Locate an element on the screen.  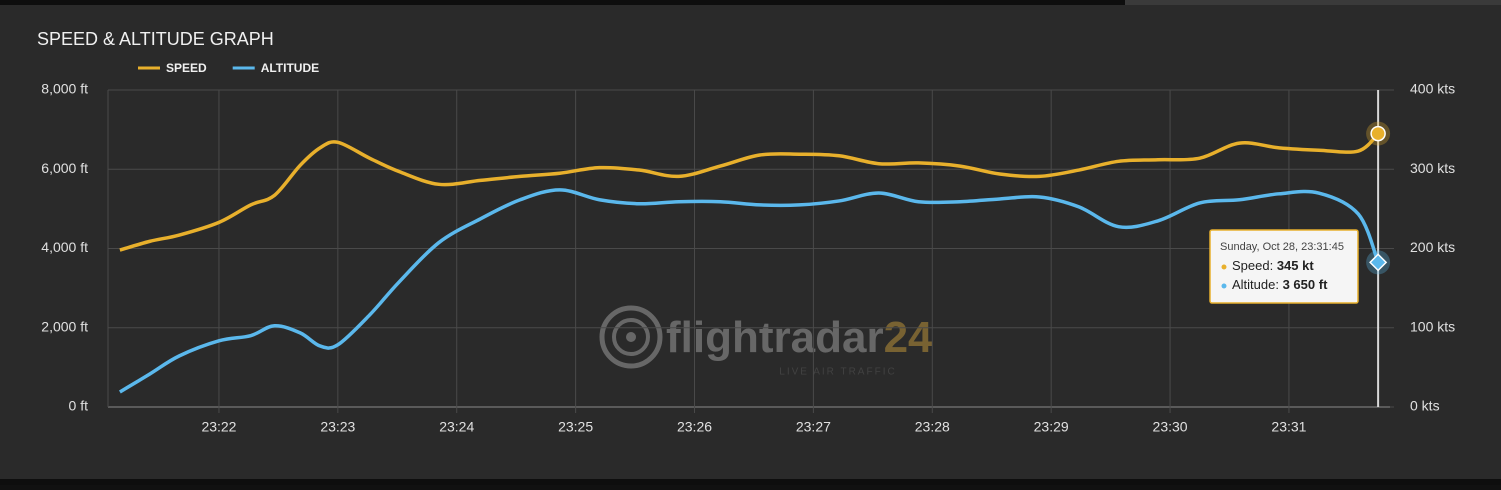
x-tick-label: 23:31 is located at coordinates (1288, 427).